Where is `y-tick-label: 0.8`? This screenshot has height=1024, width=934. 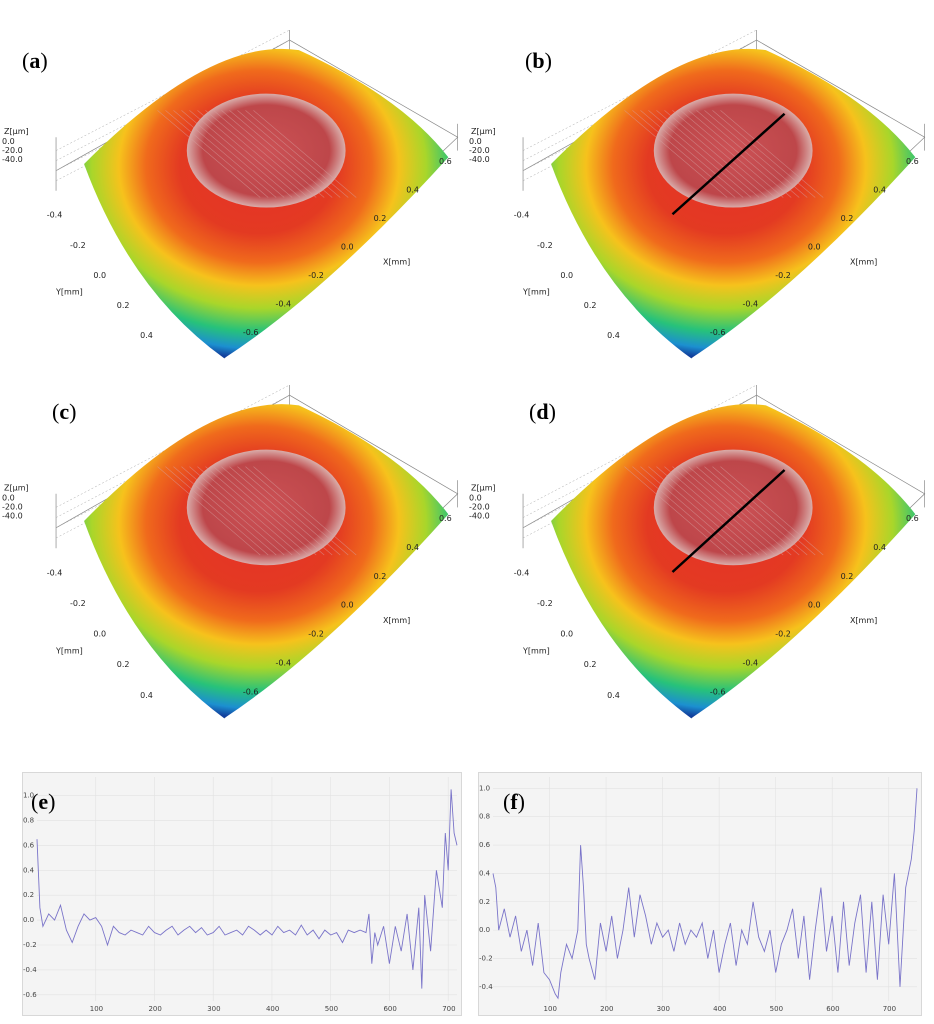 y-tick-label: 0.8 is located at coordinates (484, 817).